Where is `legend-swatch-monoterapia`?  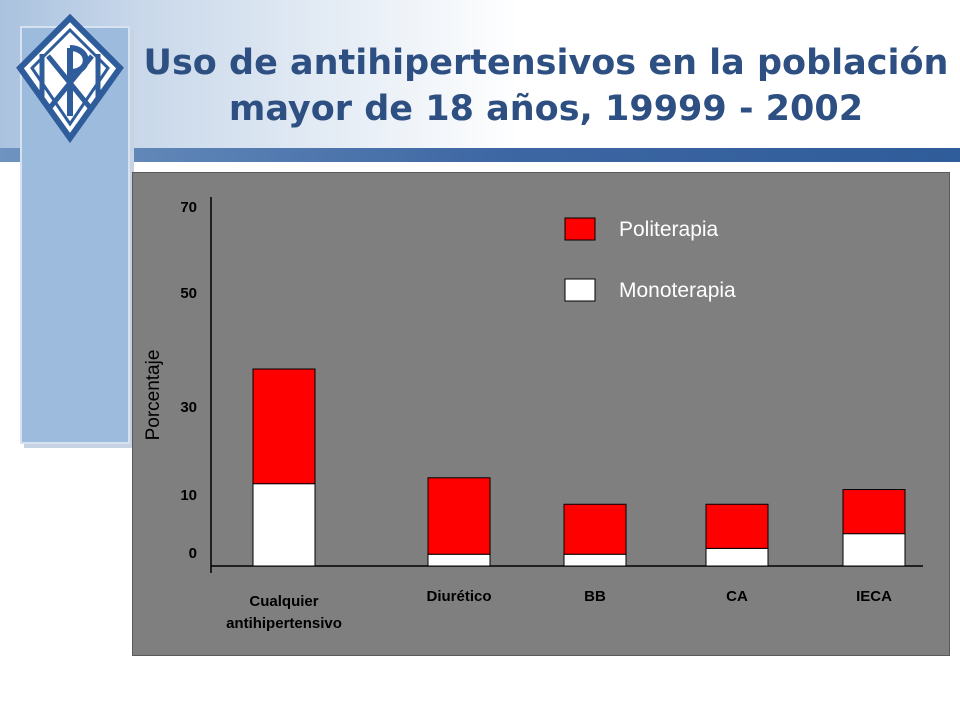
legend-swatch-monoterapia is located at coordinates (580, 290).